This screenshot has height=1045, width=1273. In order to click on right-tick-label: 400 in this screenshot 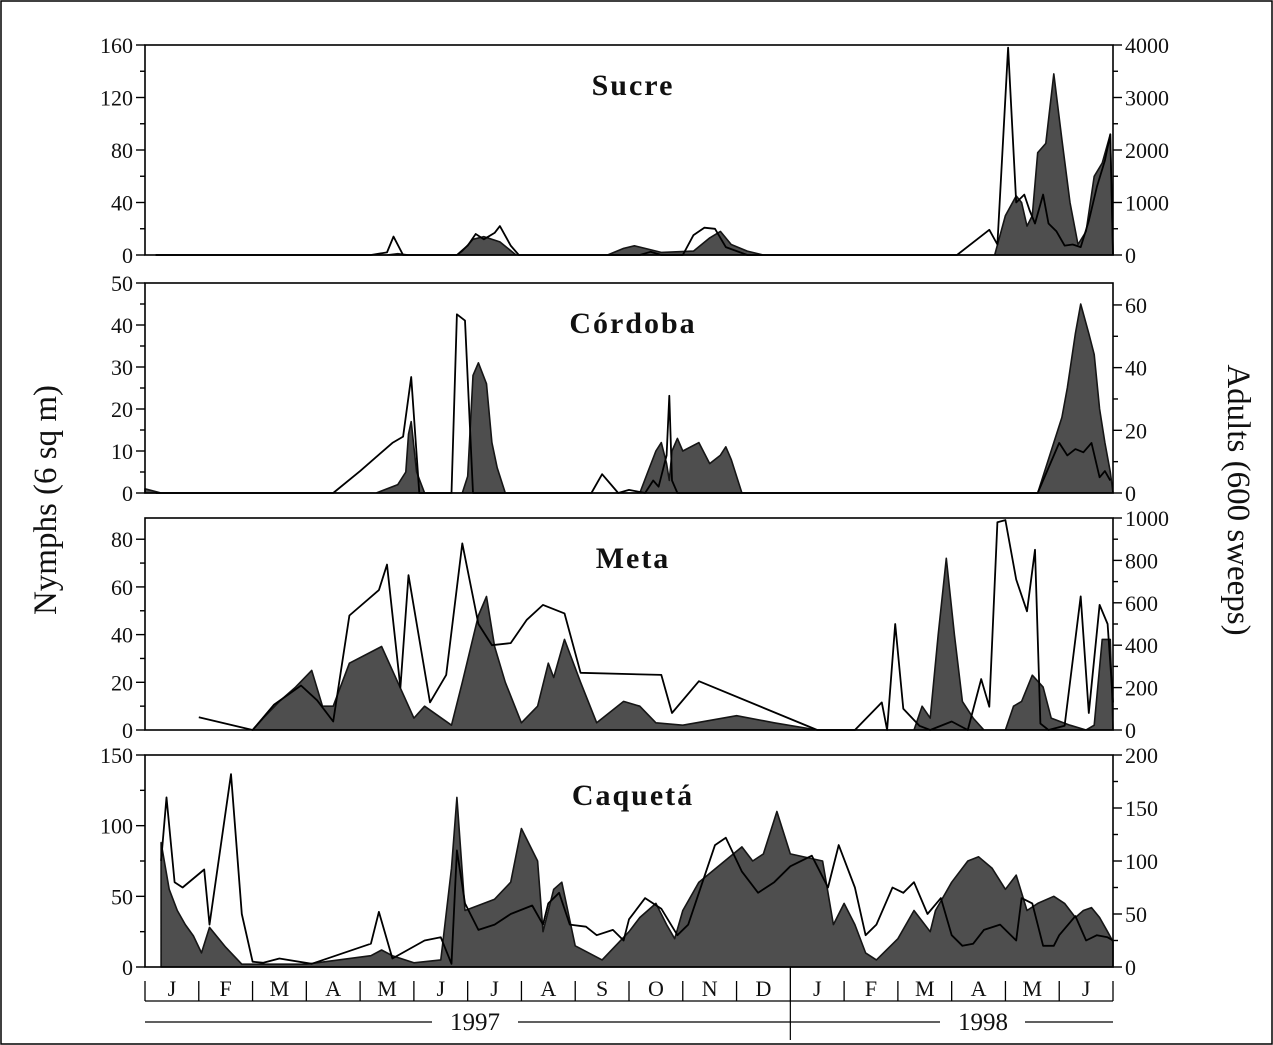, I will do `click(1141, 645)`.